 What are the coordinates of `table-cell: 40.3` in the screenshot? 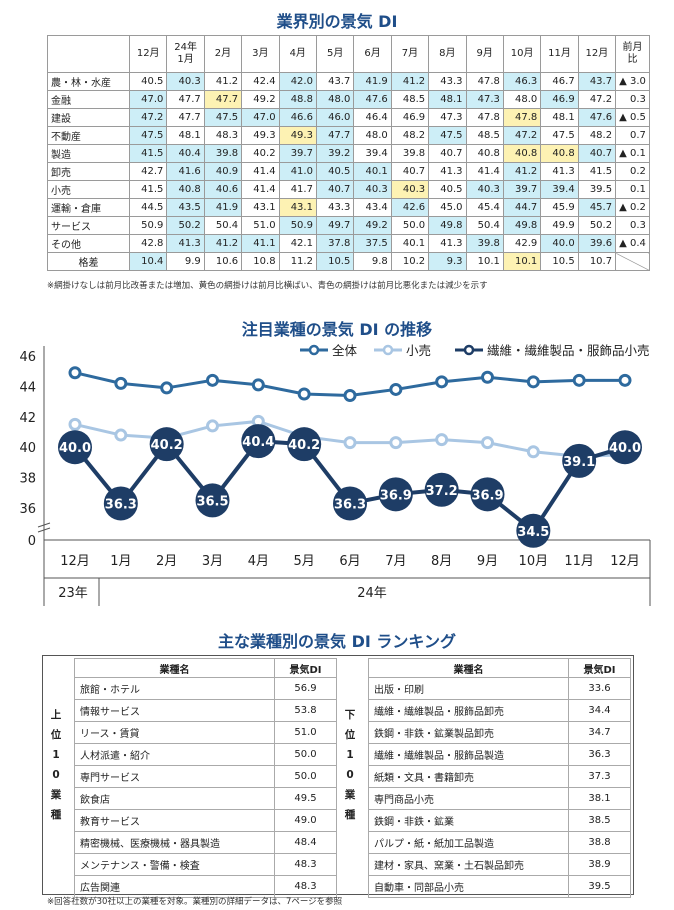 It's located at (185, 81).